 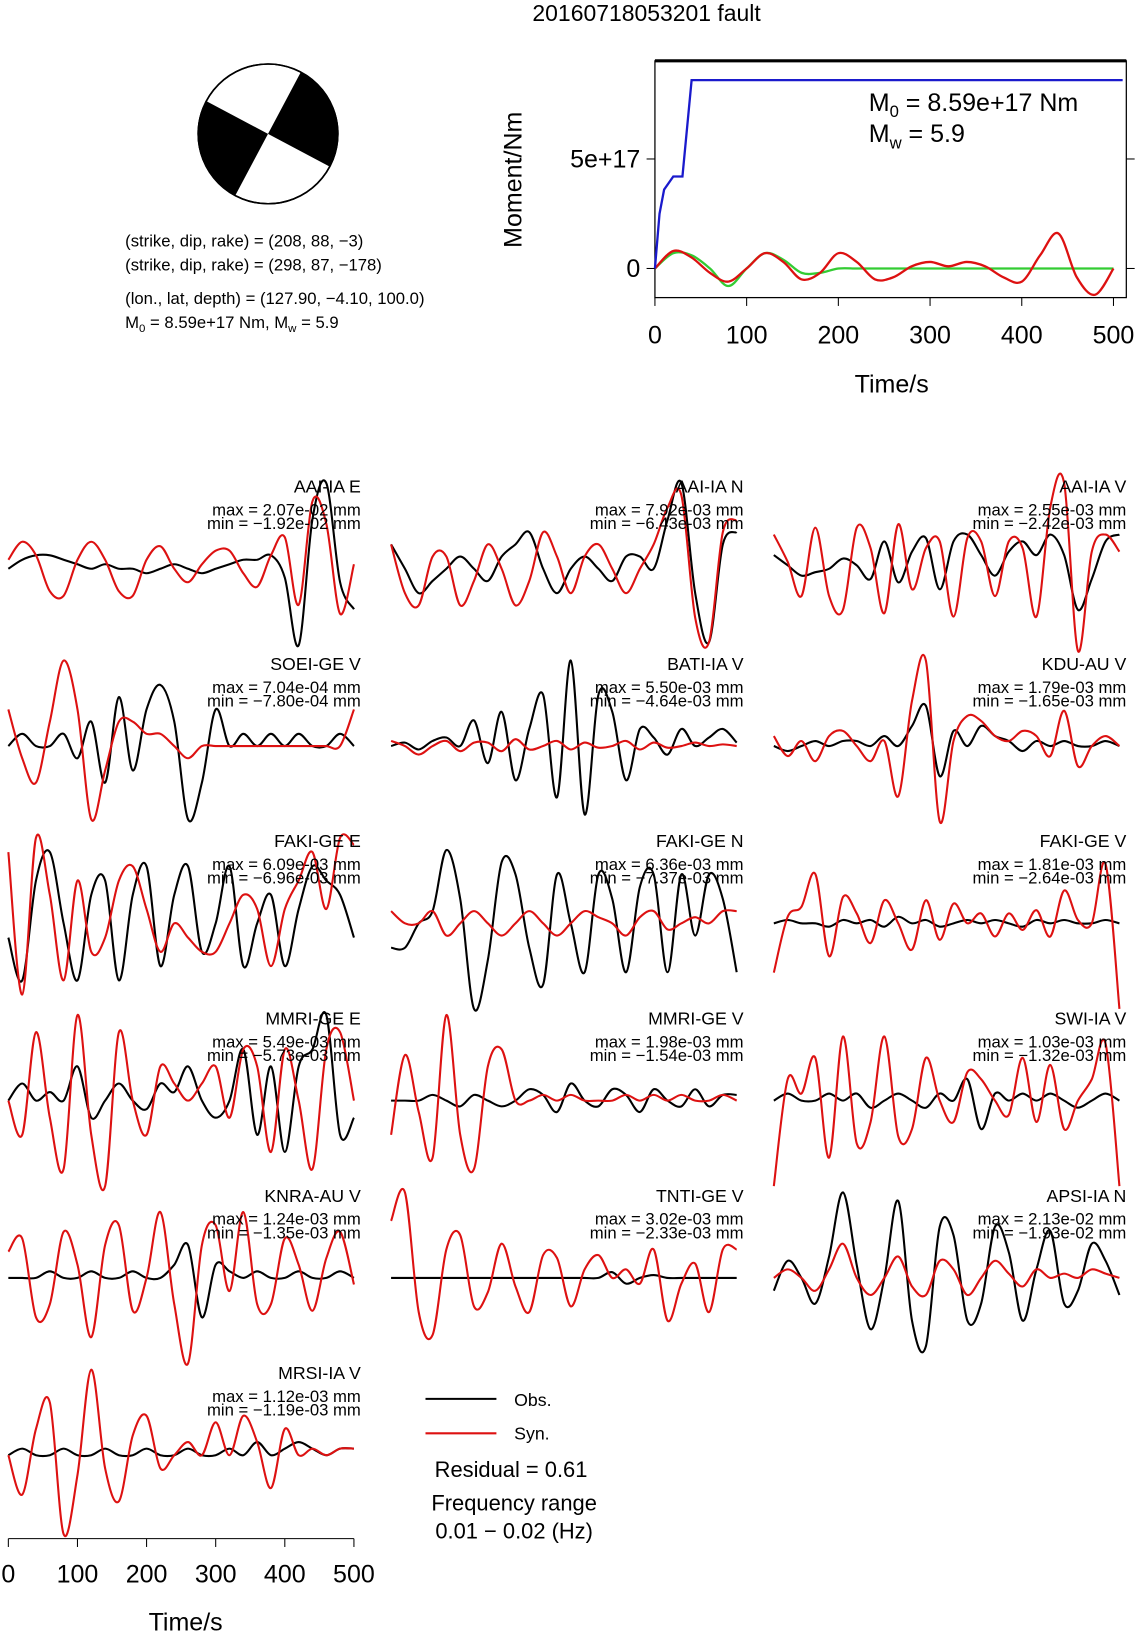 What do you see at coordinates (514, 1531) in the screenshot?
I see `annotation: 0.01 − 0.02 (Hz)` at bounding box center [514, 1531].